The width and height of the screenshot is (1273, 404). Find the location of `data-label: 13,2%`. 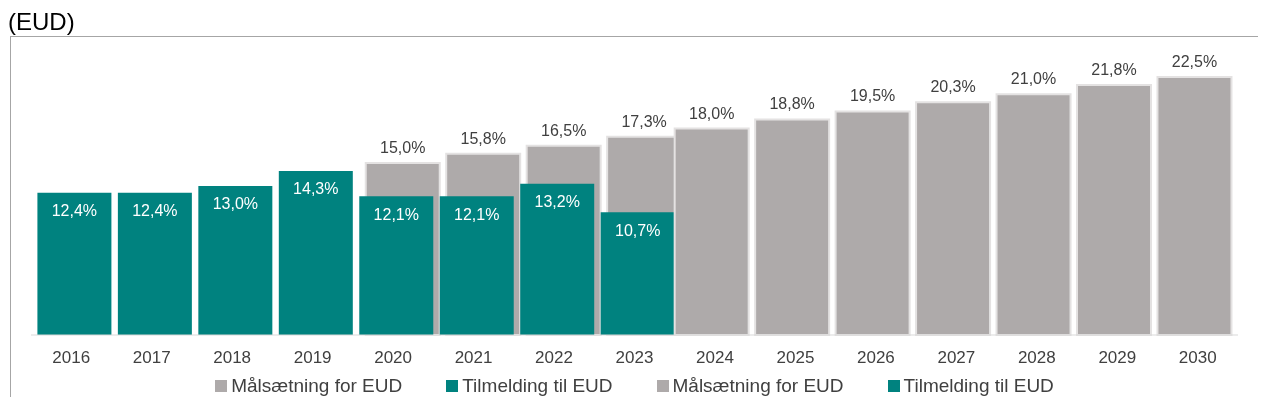

data-label: 13,2% is located at coordinates (557, 201).